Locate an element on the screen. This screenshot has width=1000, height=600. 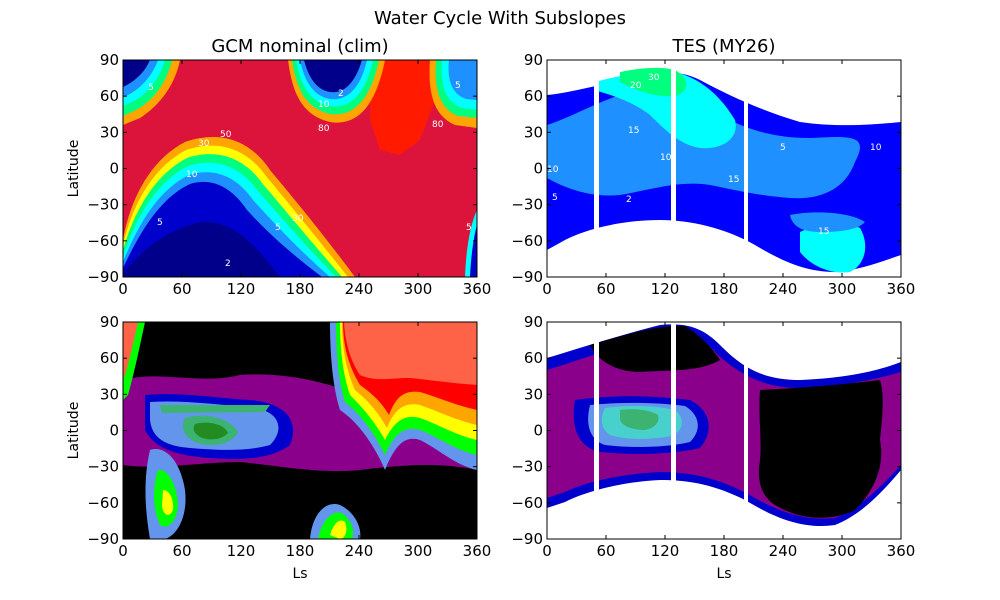
gcm-contour-field is located at coordinates (300, 168).